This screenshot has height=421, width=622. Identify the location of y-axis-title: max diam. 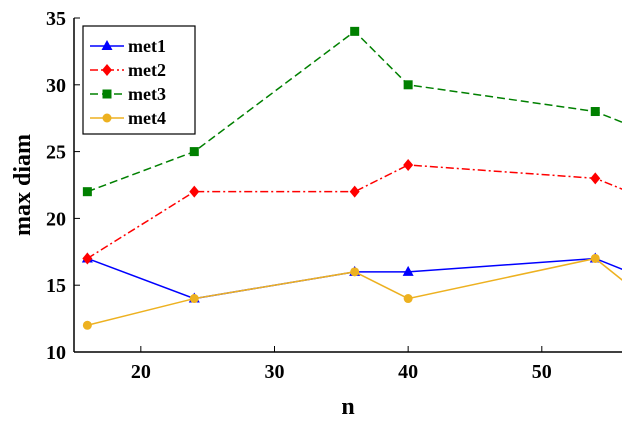
(23, 185).